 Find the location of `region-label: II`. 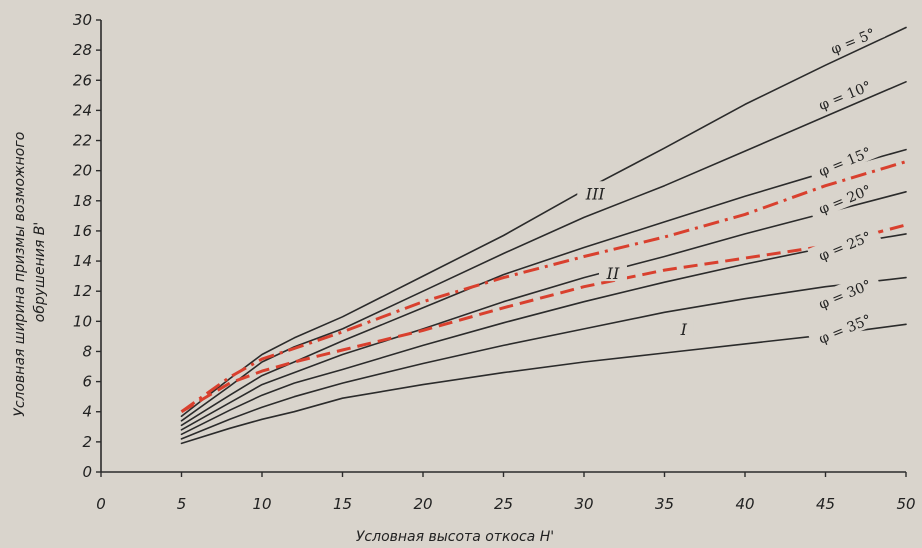

region-label: II is located at coordinates (613, 273).